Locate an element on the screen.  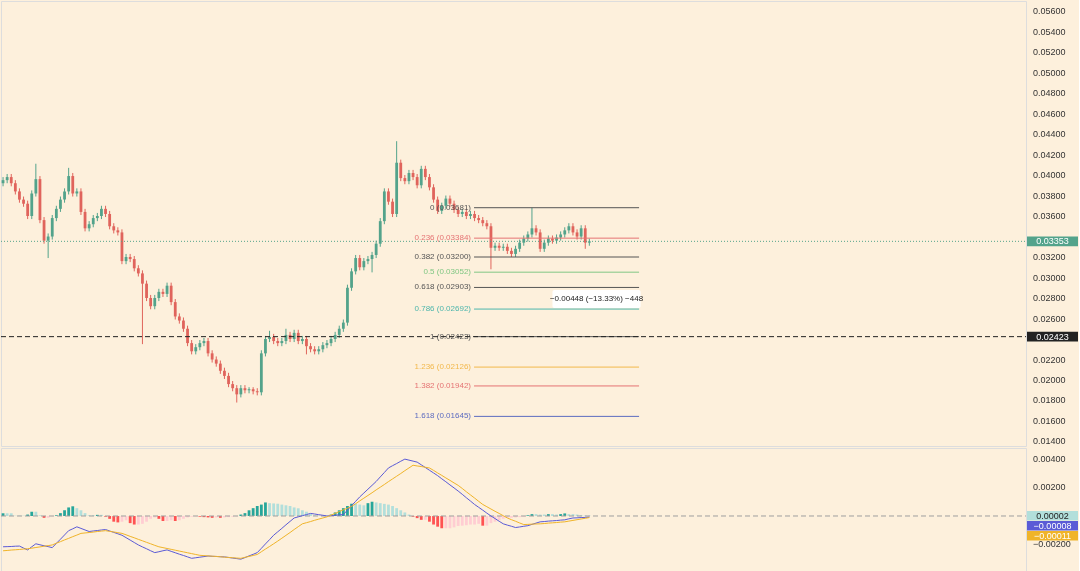
y-tick-label: 0.01800 is located at coordinates (1049, 400).